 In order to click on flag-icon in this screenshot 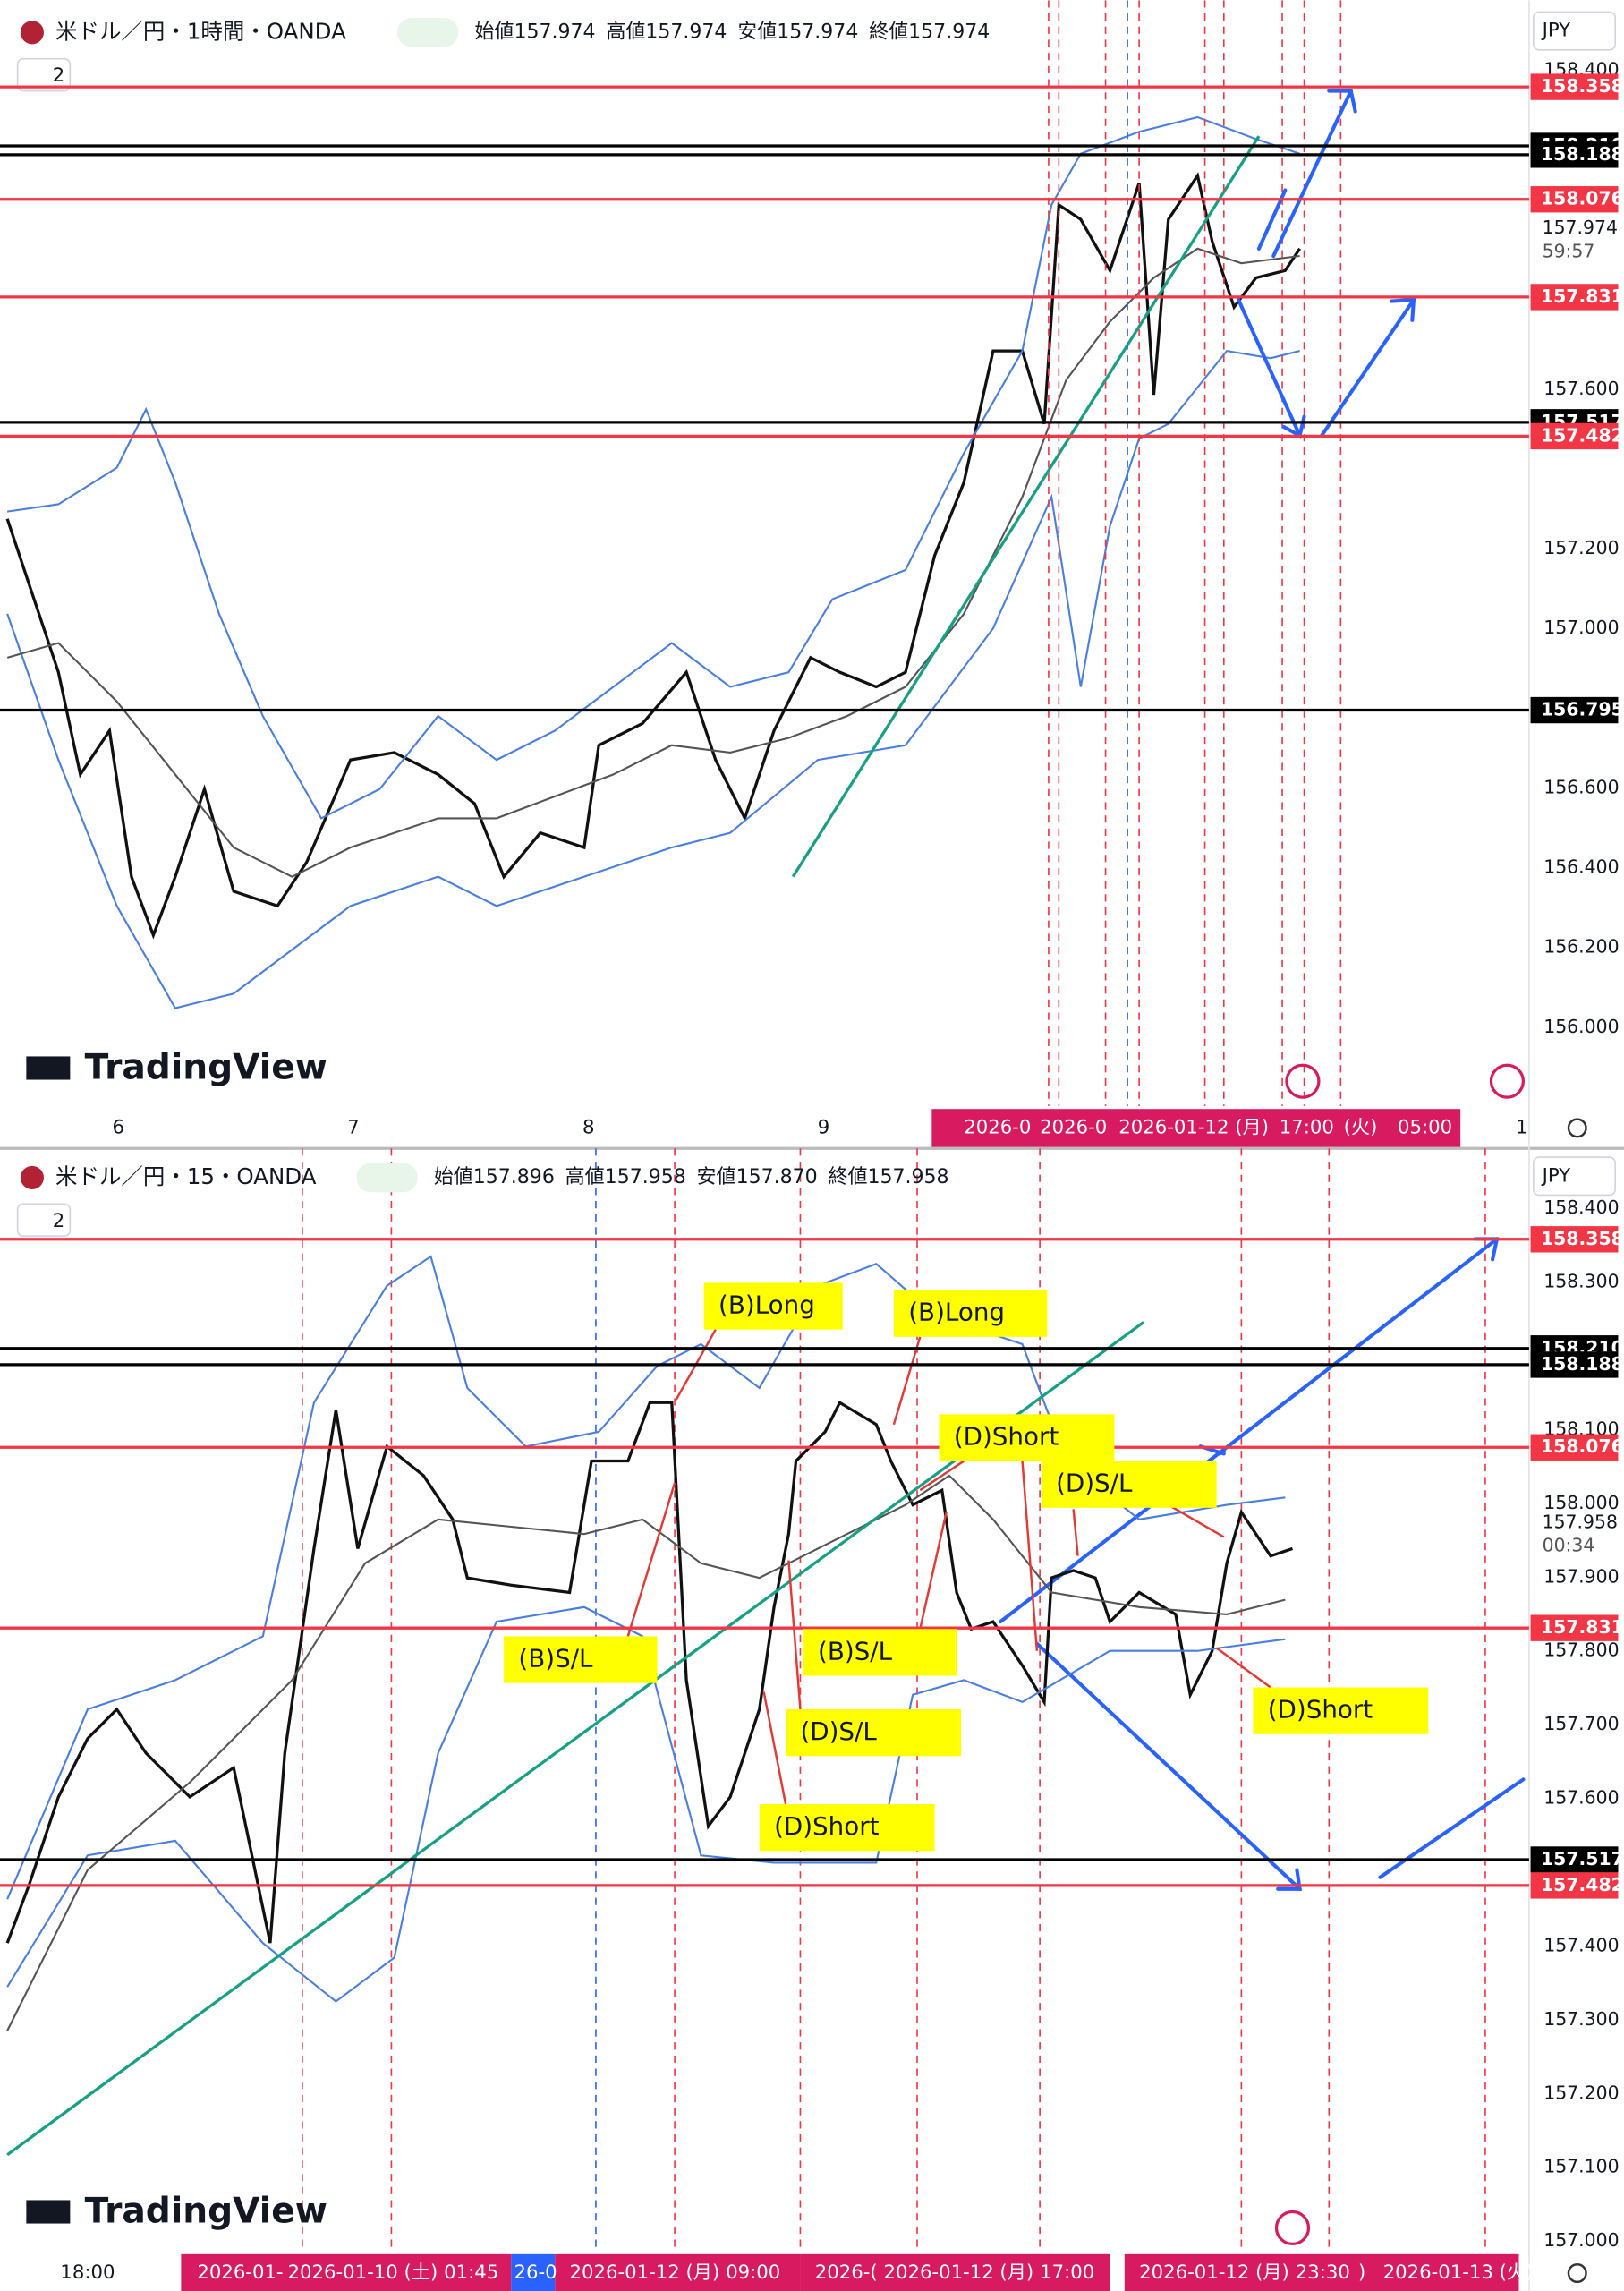, I will do `click(1507, 1081)`.